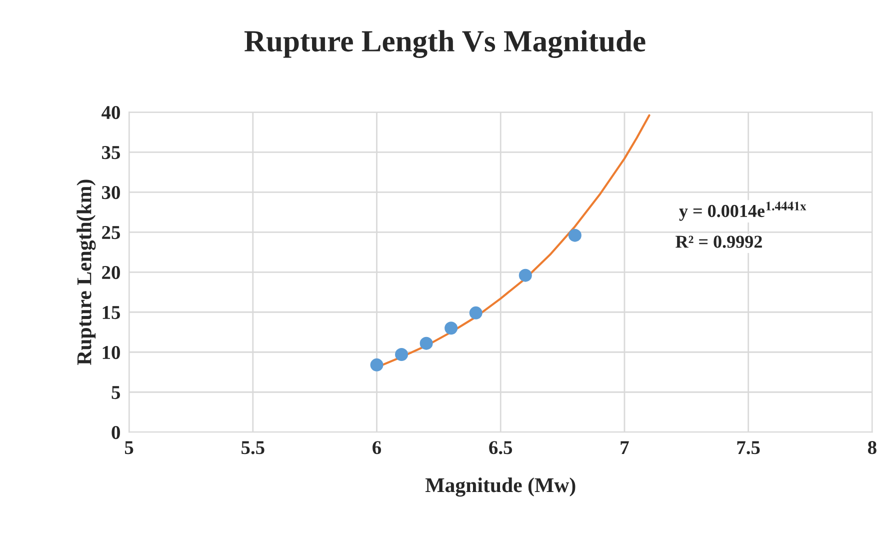 Image resolution: width=890 pixels, height=547 pixels. What do you see at coordinates (872, 447) in the screenshot?
I see `x-tick-label: 8` at bounding box center [872, 447].